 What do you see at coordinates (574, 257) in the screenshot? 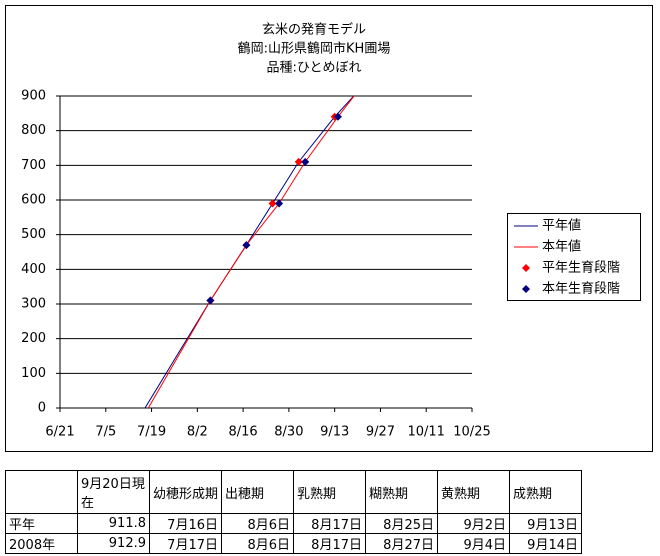
I see `legend-box` at bounding box center [574, 257].